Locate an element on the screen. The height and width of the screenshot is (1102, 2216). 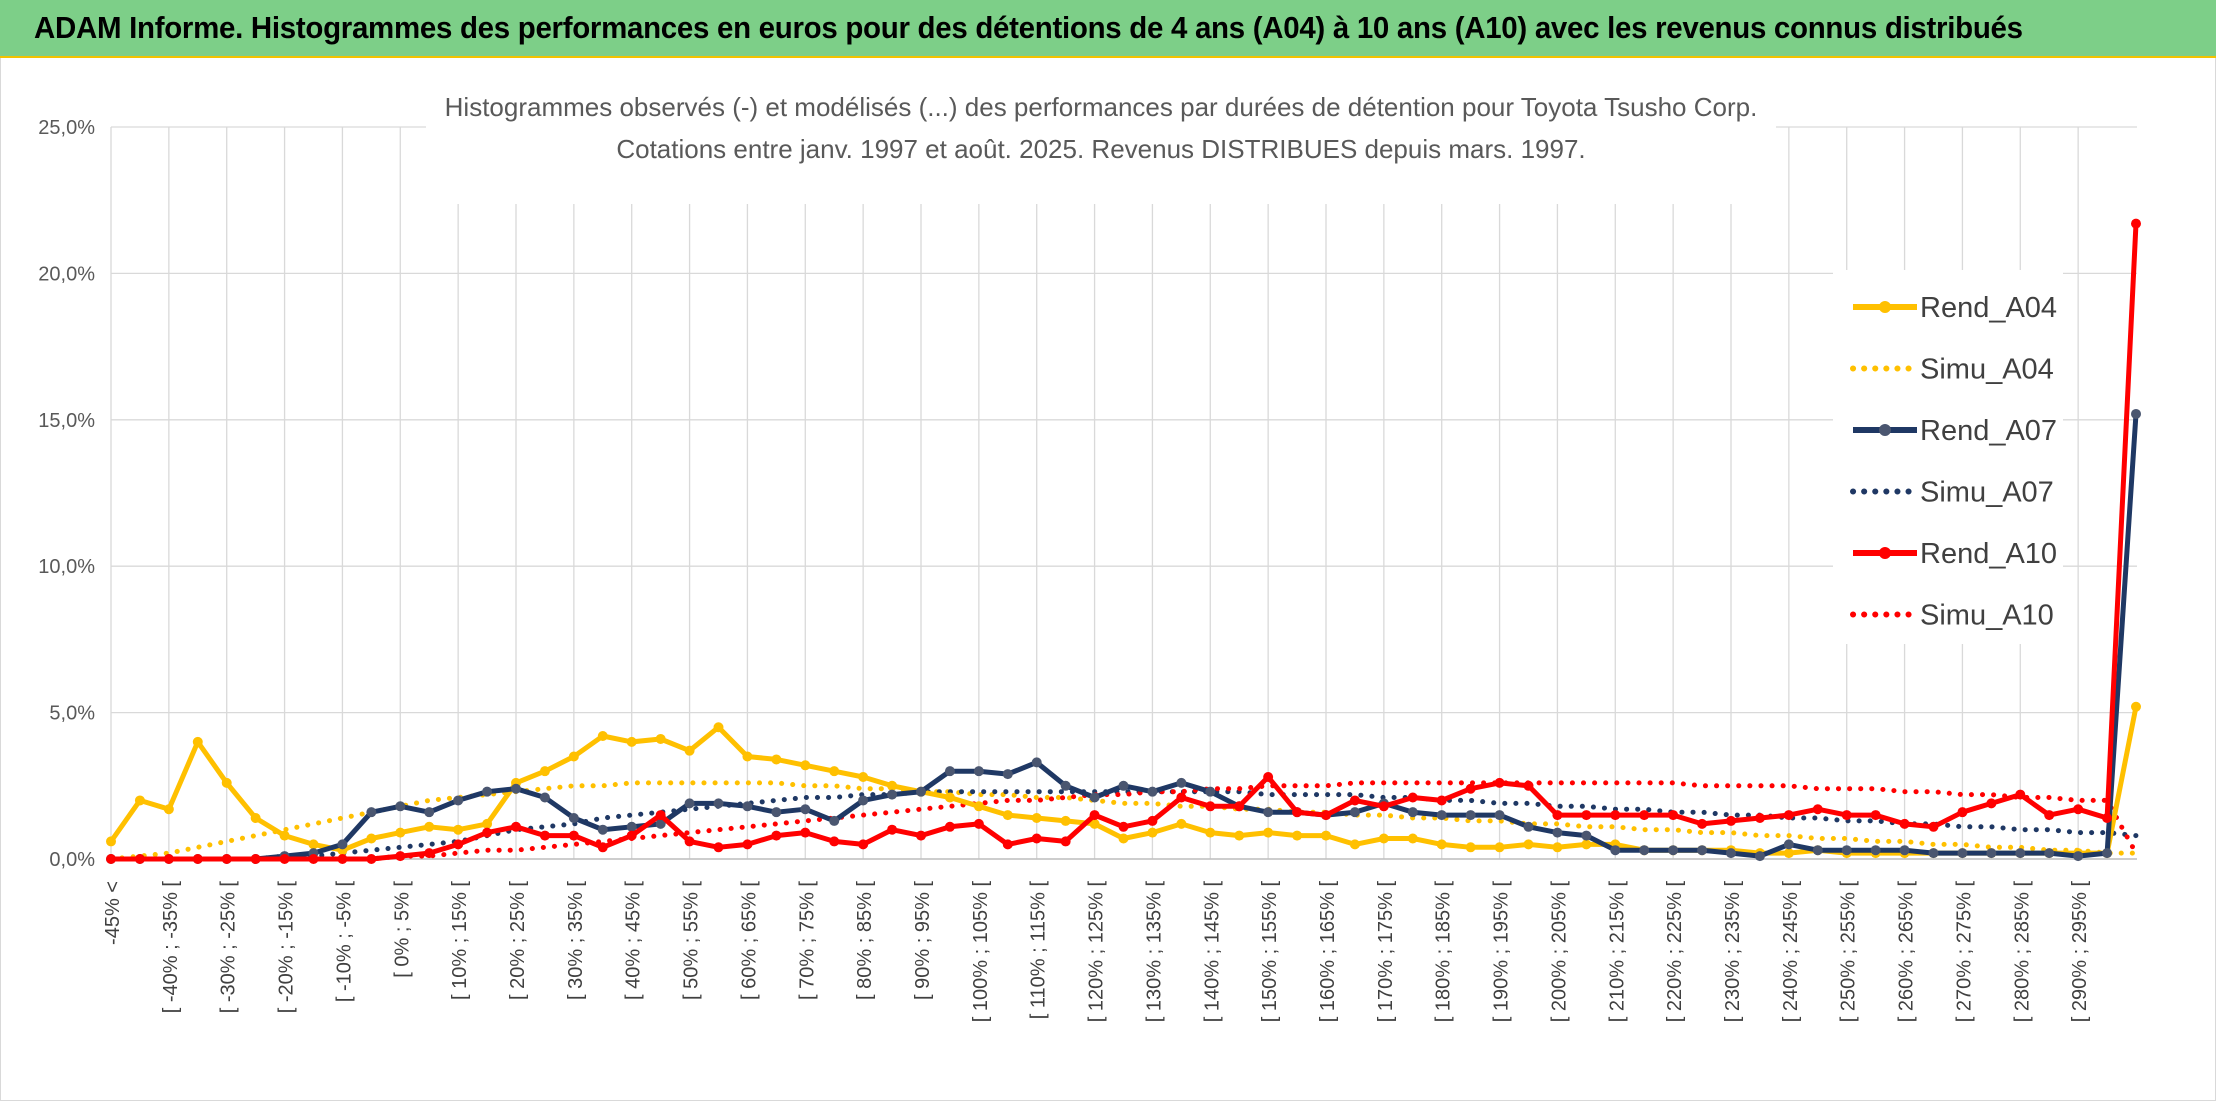
x-tick-label: [ 150% ; 155% [ is located at coordinates (1270, 952).